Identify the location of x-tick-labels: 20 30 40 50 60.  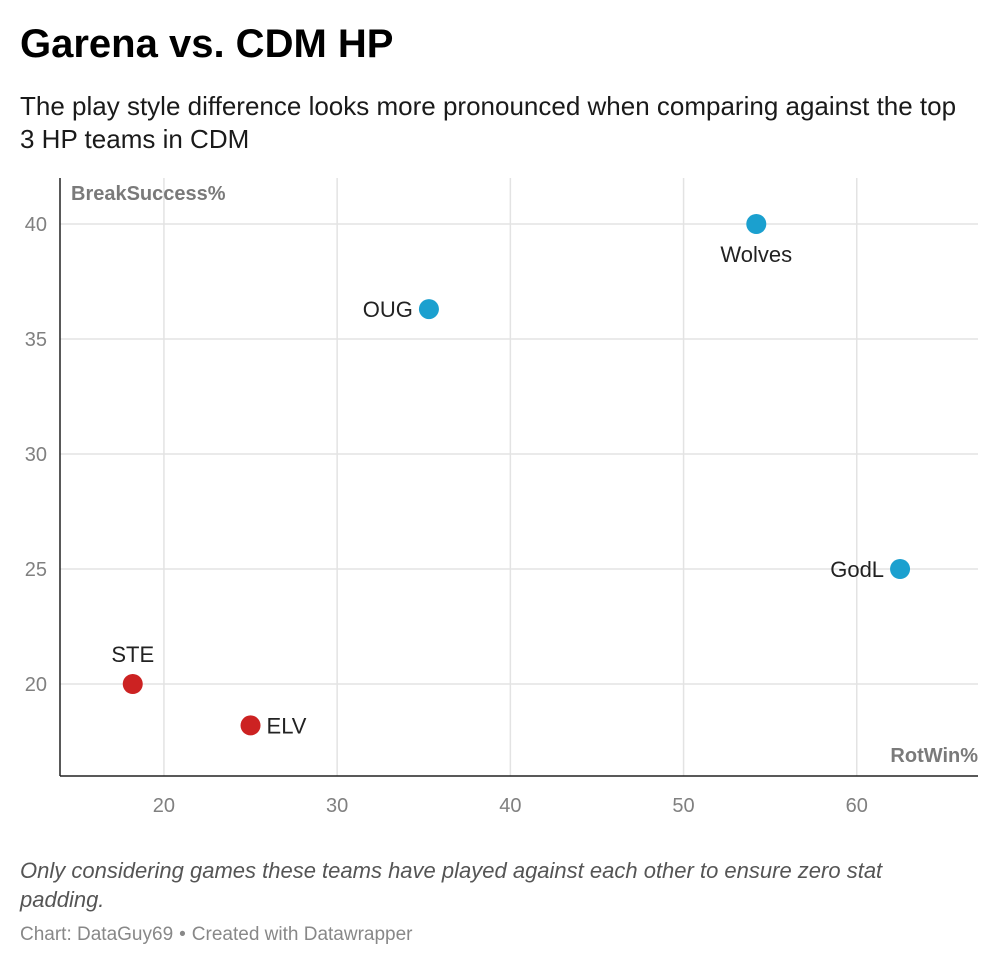
(510, 806).